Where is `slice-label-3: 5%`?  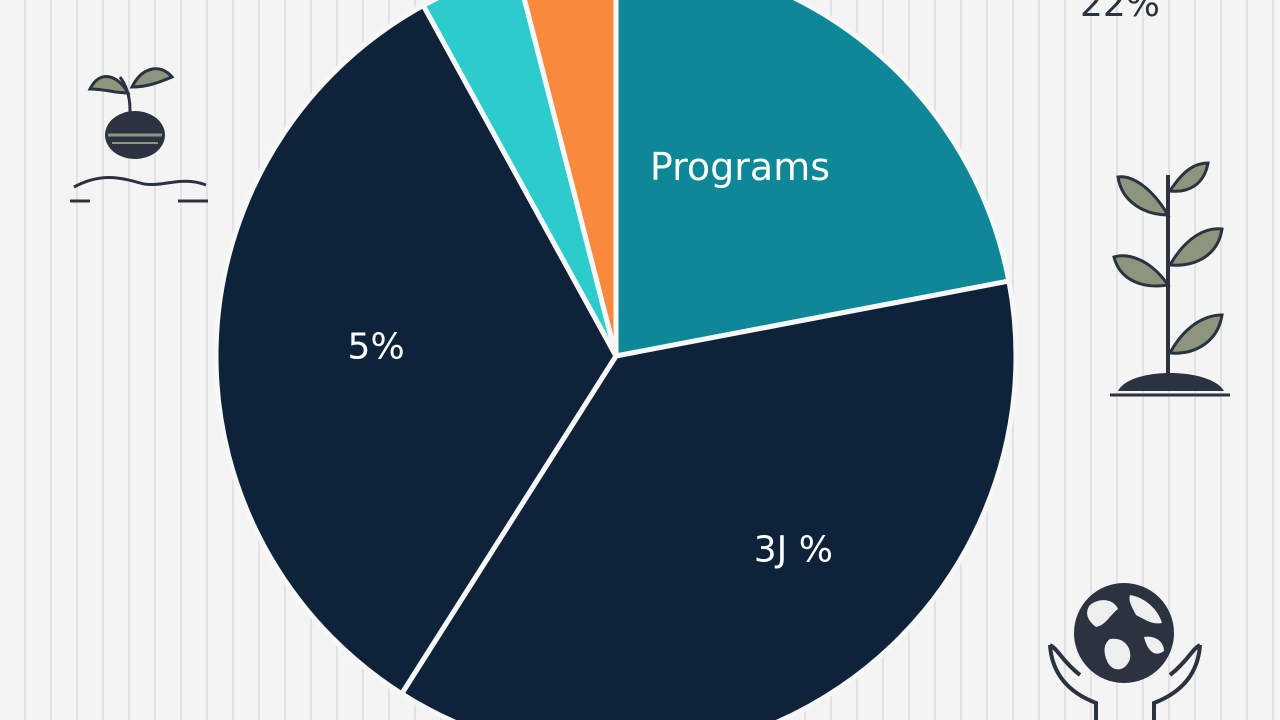 slice-label-3: 5% is located at coordinates (376, 346).